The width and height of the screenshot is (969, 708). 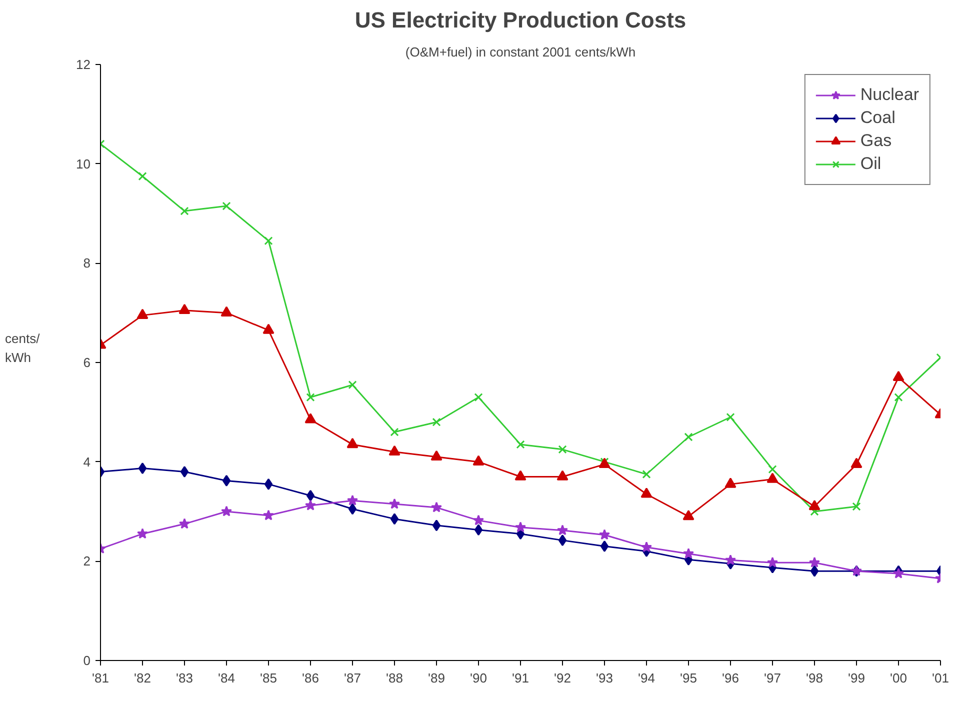 What do you see at coordinates (562, 678) in the screenshot?
I see `x-tick-label: '92` at bounding box center [562, 678].